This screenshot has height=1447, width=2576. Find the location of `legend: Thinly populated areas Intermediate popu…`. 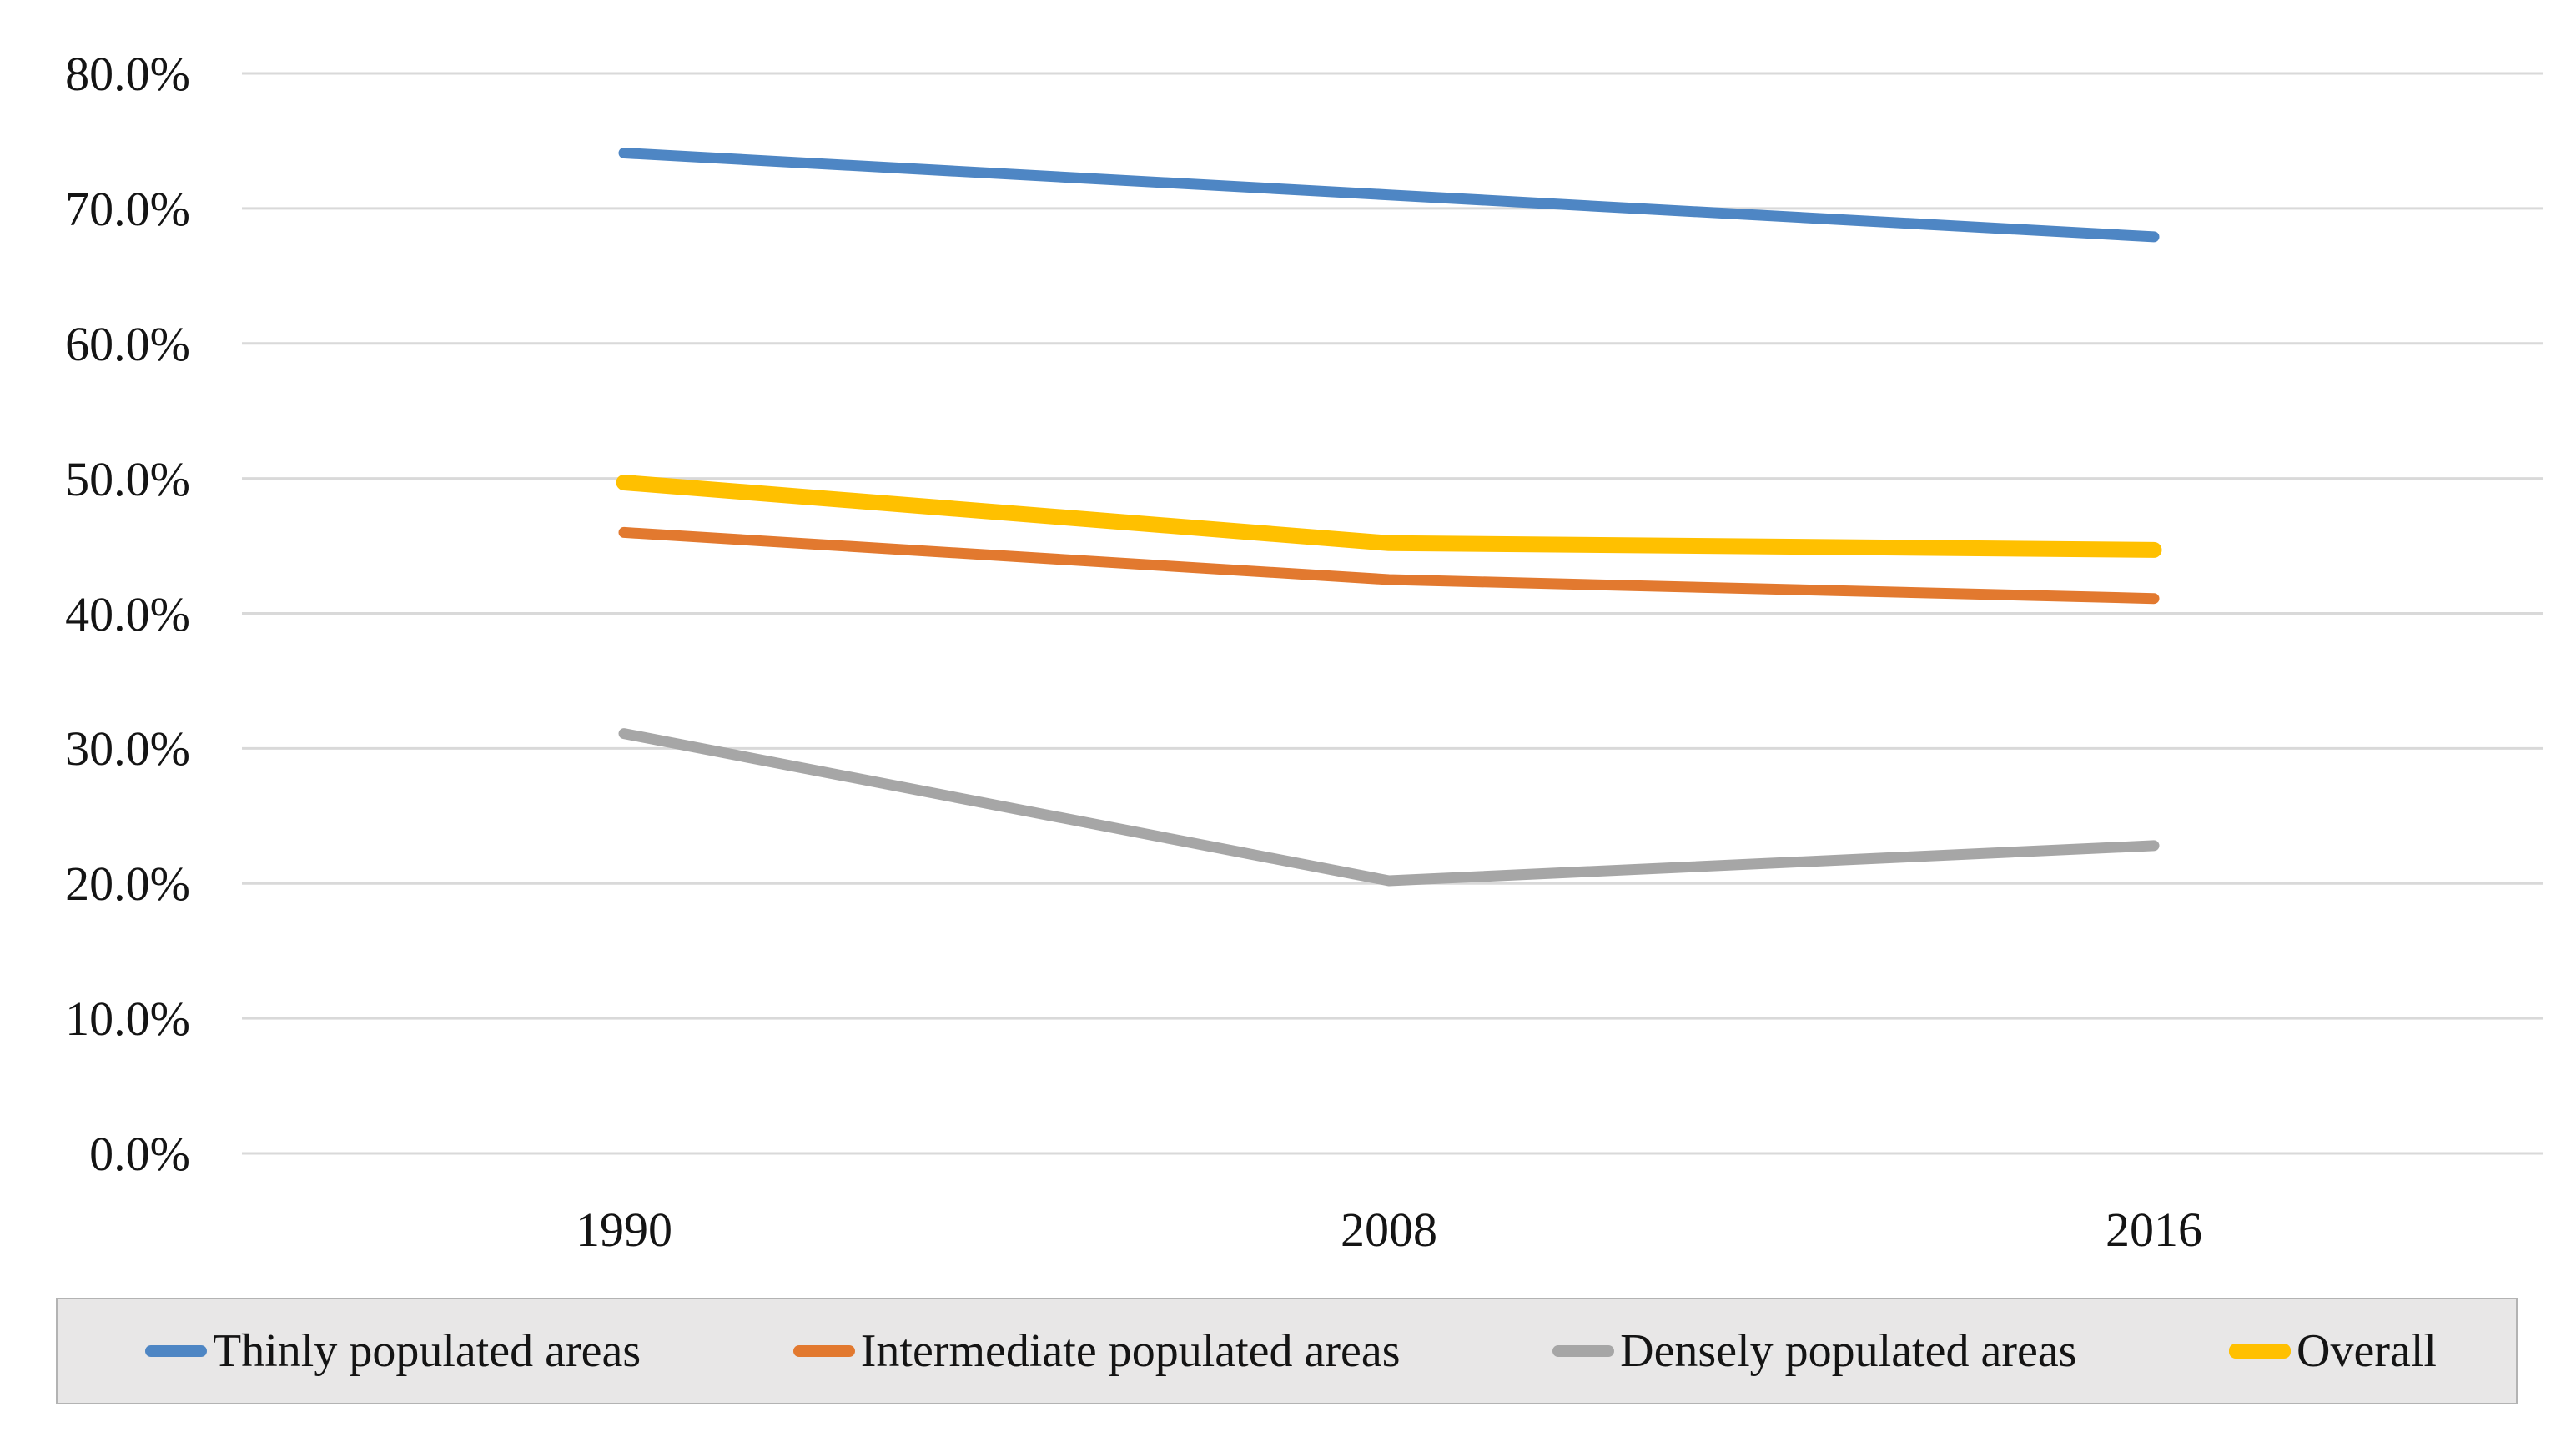

legend: Thinly populated areas Intermediate popu… is located at coordinates (1287, 1351).